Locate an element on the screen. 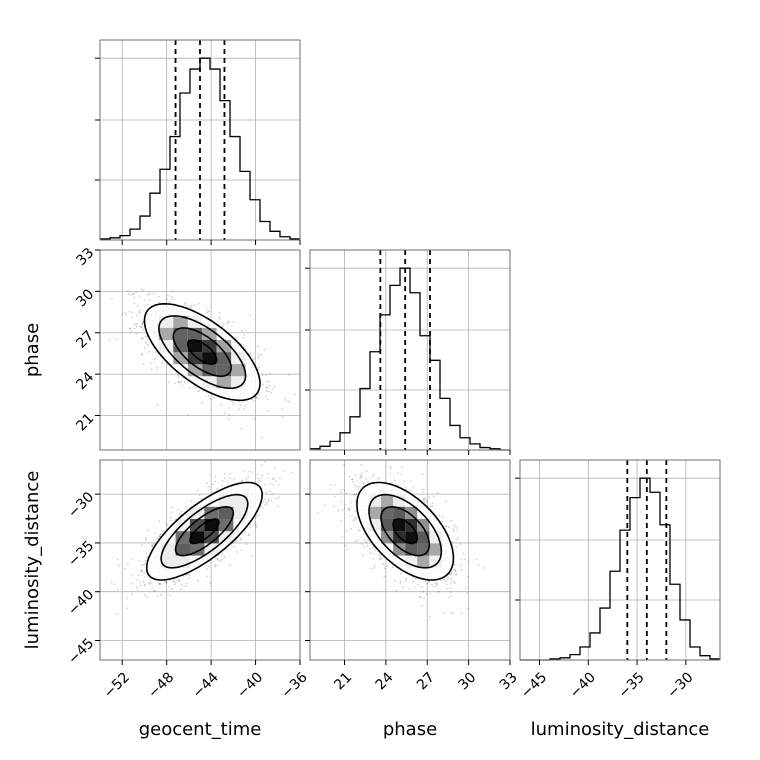 This screenshot has height=760, width=760. joint-panel-geocent-time-vs-phase is located at coordinates (193, 350).